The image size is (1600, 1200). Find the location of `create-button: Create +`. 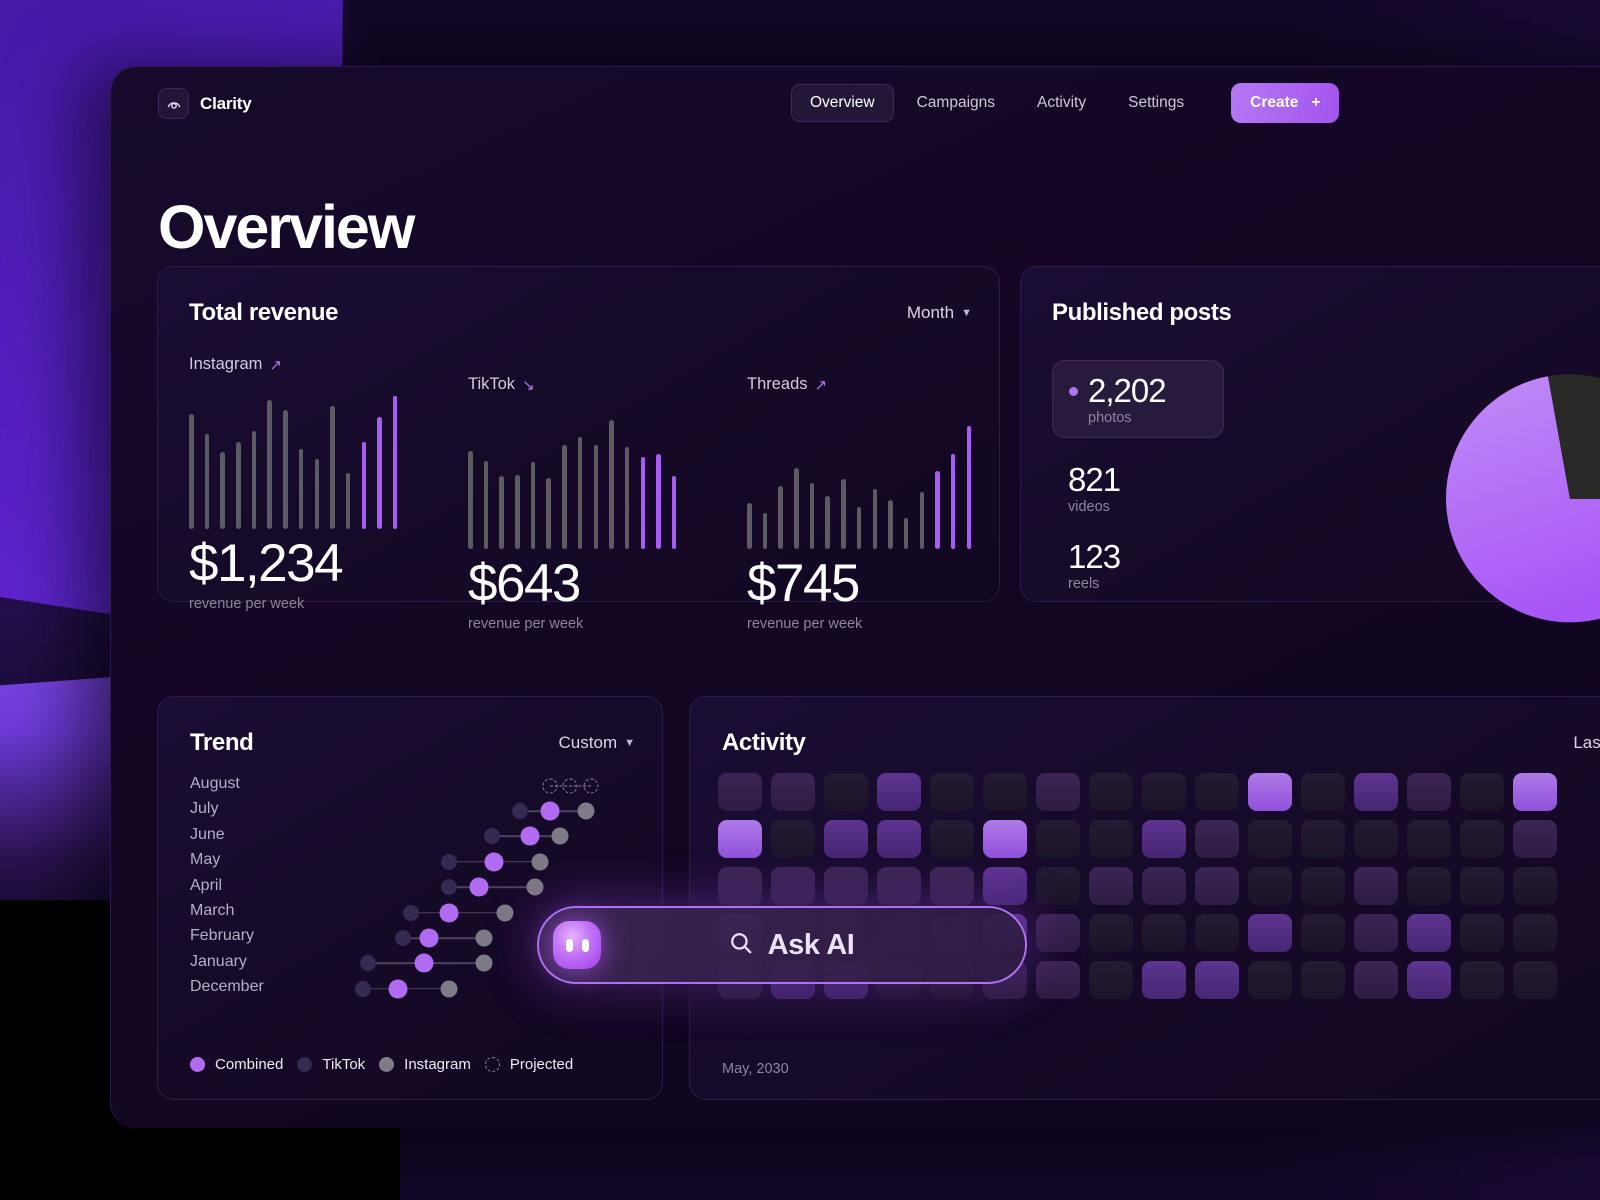

create-button: Create + is located at coordinates (1285, 103).